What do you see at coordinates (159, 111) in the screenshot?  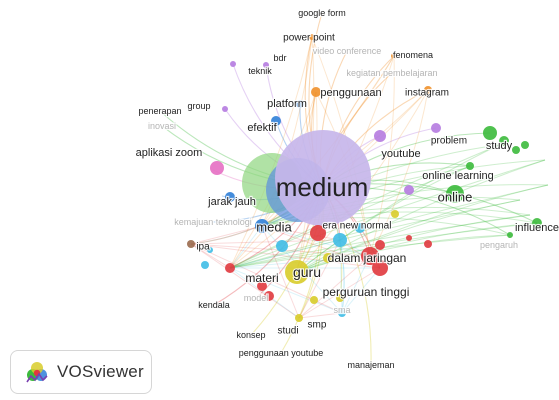 I see `node-label-penerapan: penerapan` at bounding box center [159, 111].